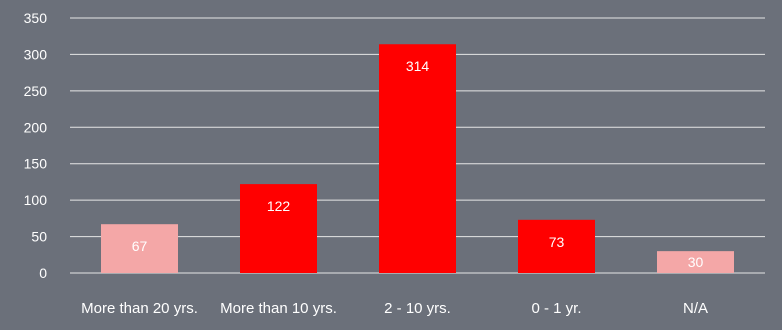  I want to click on y-axis-ticks: 0 50 100 150 200 250 300 350, so click(36, 145).